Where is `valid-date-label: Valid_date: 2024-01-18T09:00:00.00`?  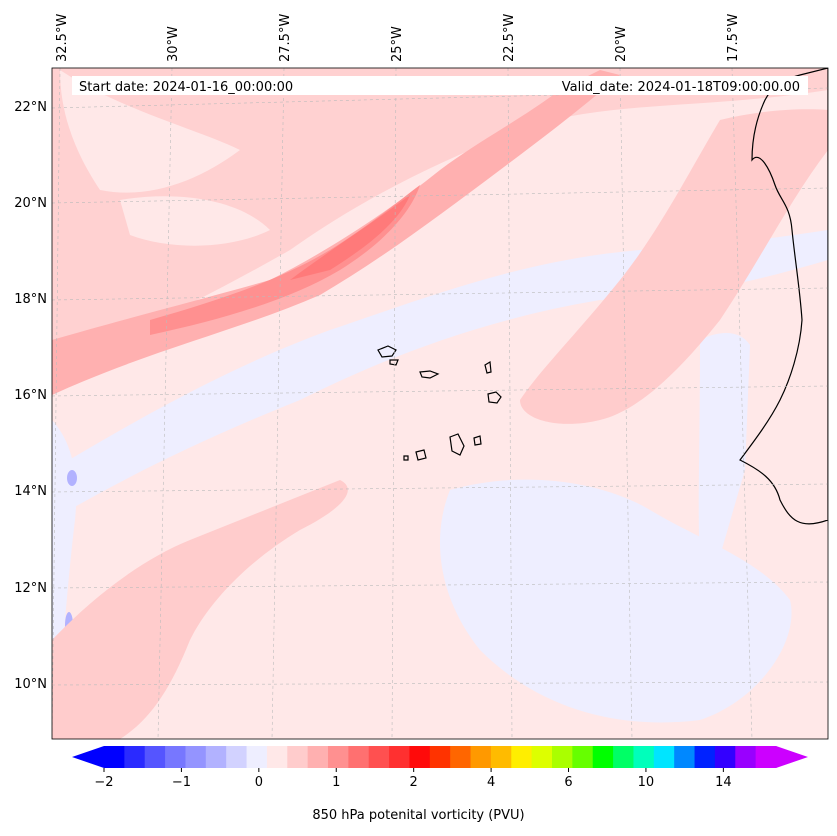
valid-date-label: Valid_date: 2024-01-18T09:00:00.00 is located at coordinates (681, 87).